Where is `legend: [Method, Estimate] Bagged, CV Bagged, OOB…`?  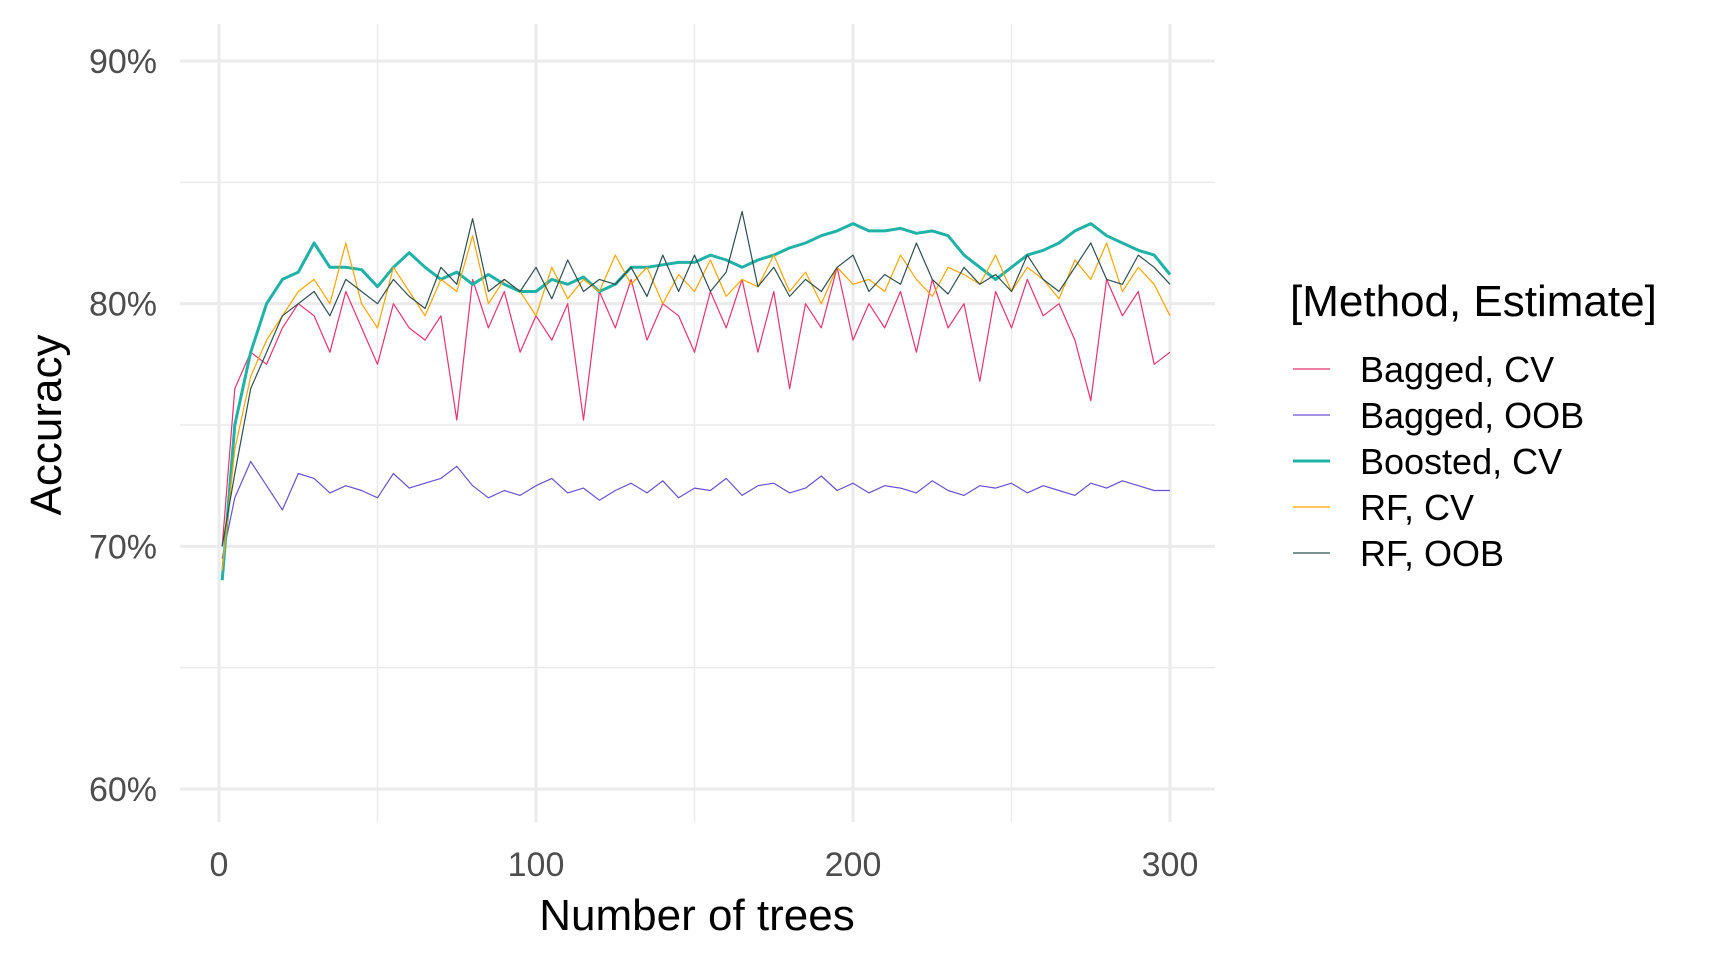
legend: [Method, Estimate] Bagged, CV Bagged, OOB… is located at coordinates (1473, 425).